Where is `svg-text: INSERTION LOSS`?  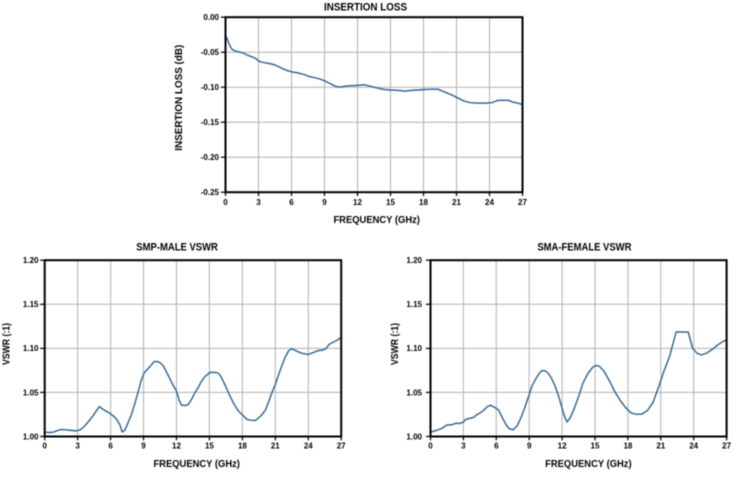
svg-text: INSERTION LOSS is located at coordinates (365, 8).